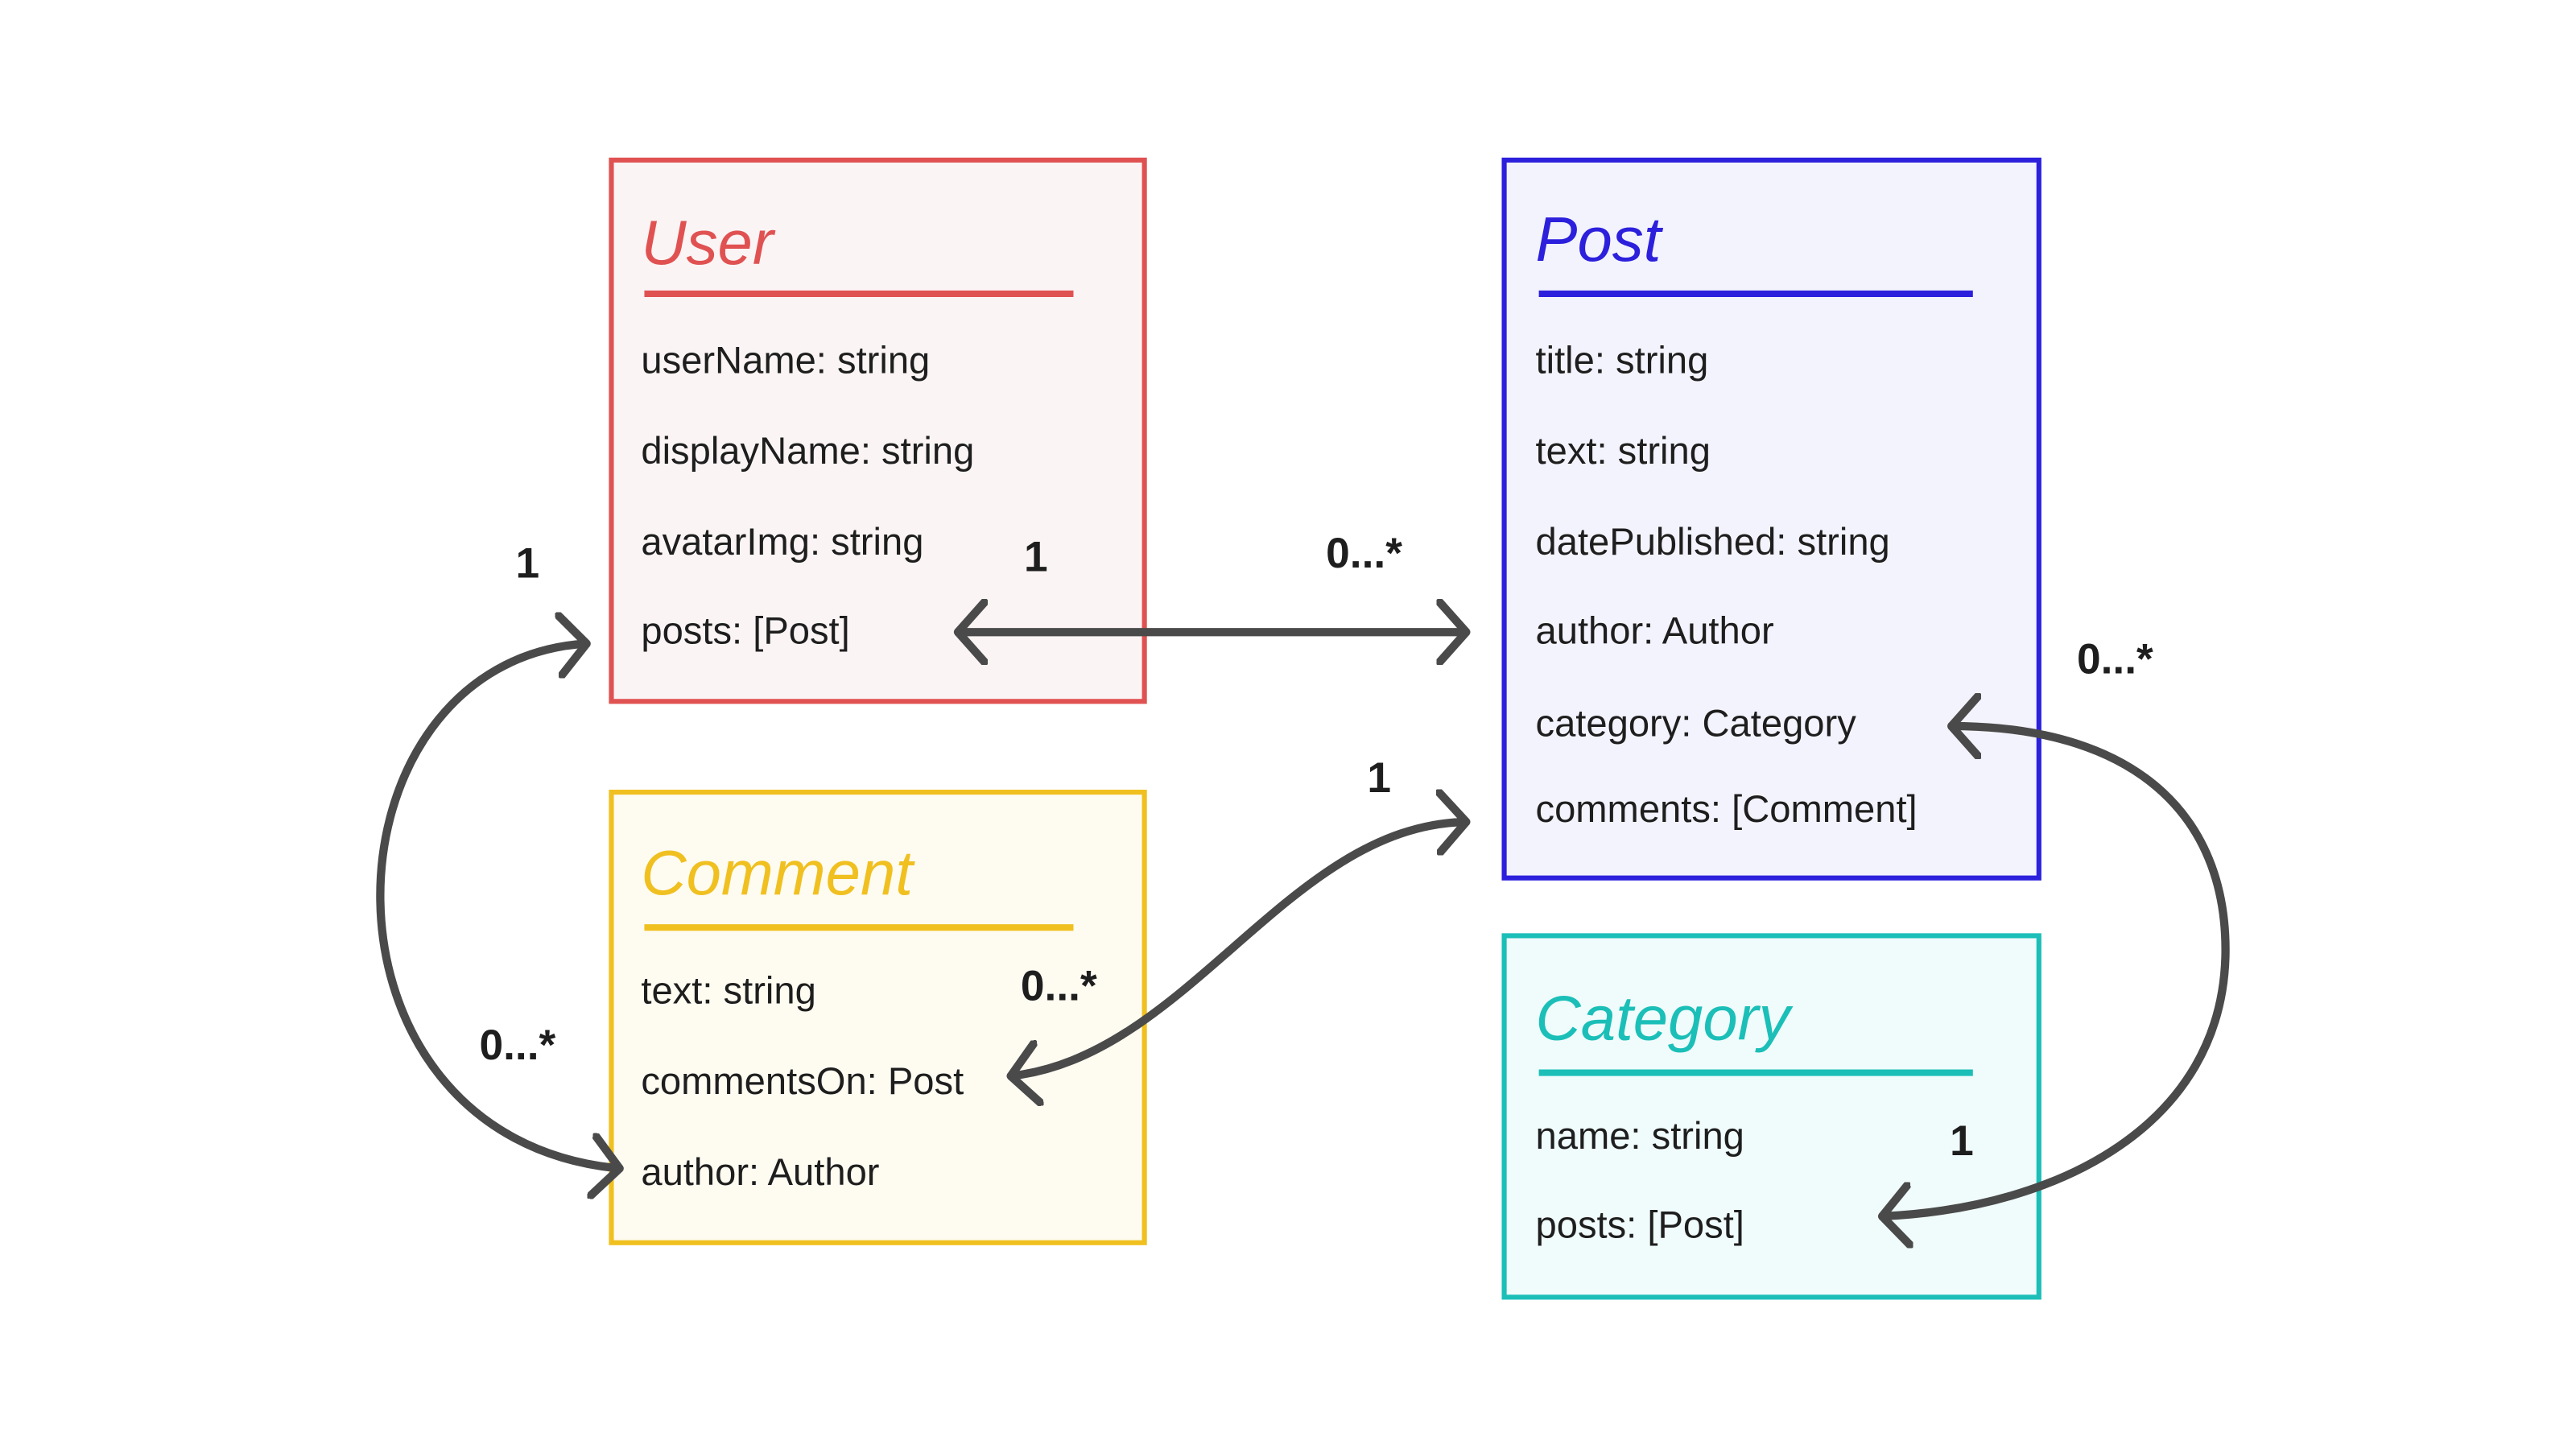  Describe the element at coordinates (500, 906) in the screenshot. I see `relationship-user-comment` at that location.